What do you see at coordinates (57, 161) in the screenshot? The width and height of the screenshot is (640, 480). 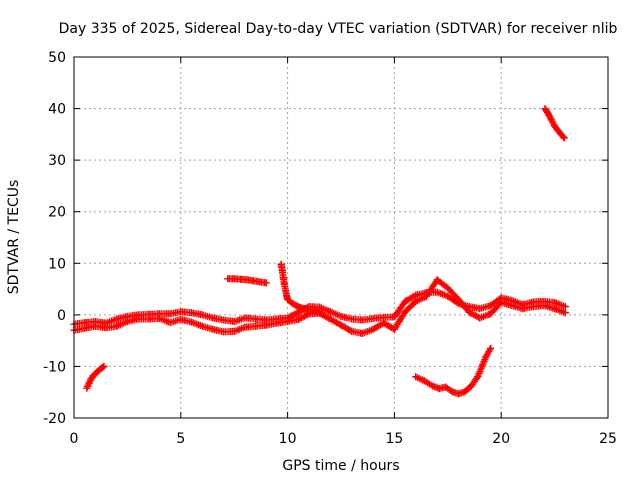 I see `y-tick-label: 30` at bounding box center [57, 161].